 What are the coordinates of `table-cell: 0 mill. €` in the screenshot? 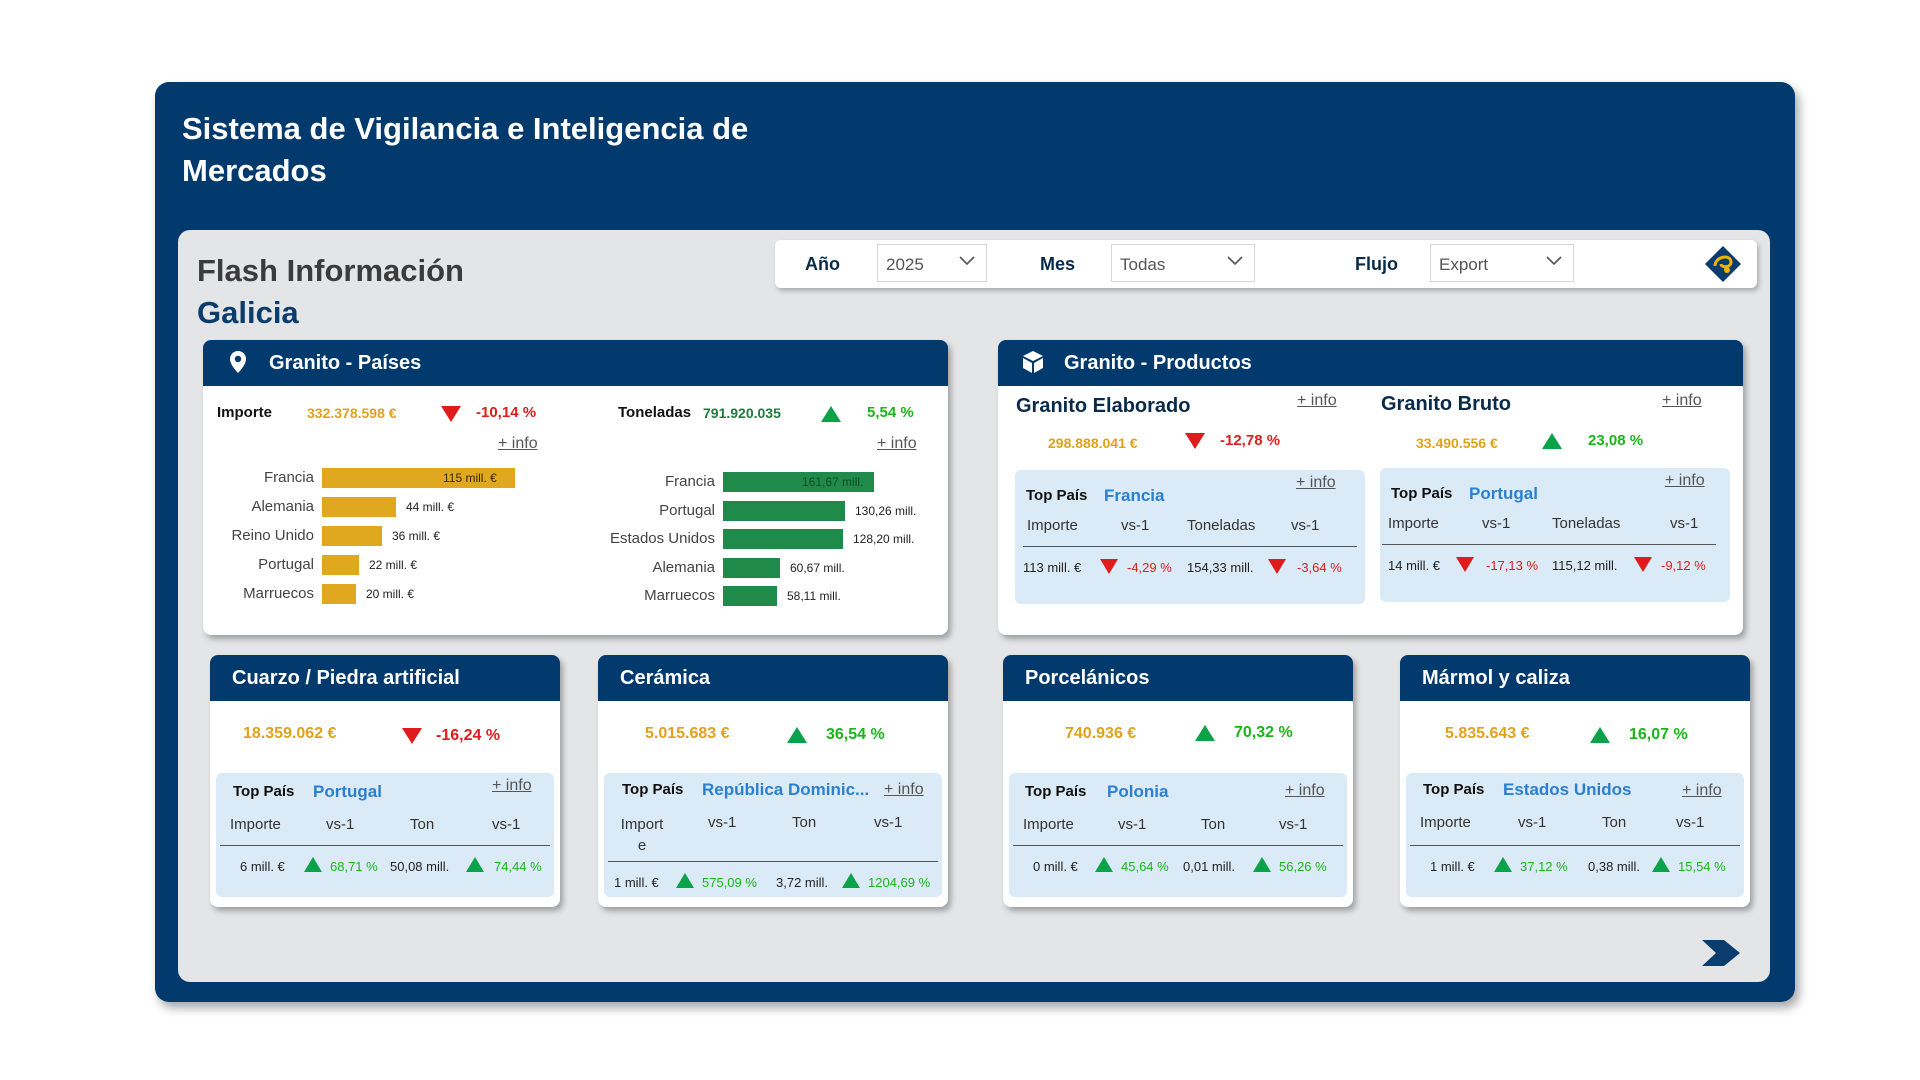 It's located at (1055, 866).